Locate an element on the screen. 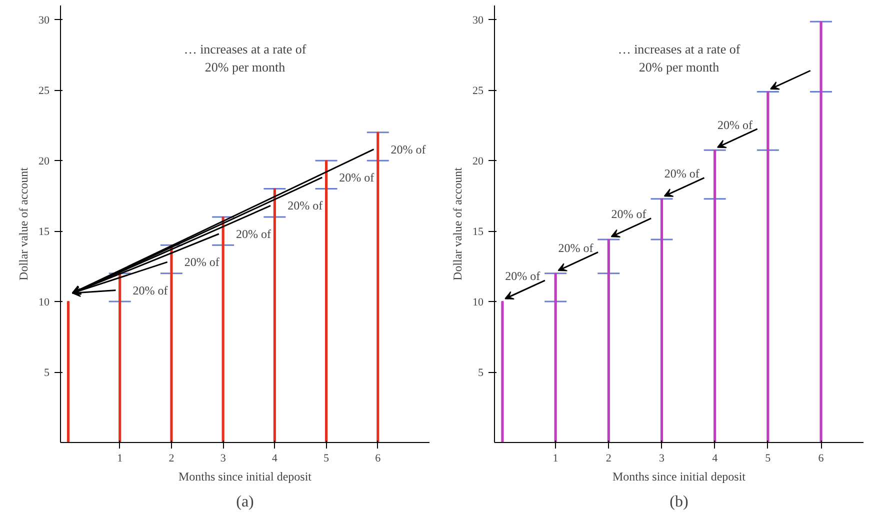 The width and height of the screenshot is (873, 520). text: (a) is located at coordinates (245, 502).